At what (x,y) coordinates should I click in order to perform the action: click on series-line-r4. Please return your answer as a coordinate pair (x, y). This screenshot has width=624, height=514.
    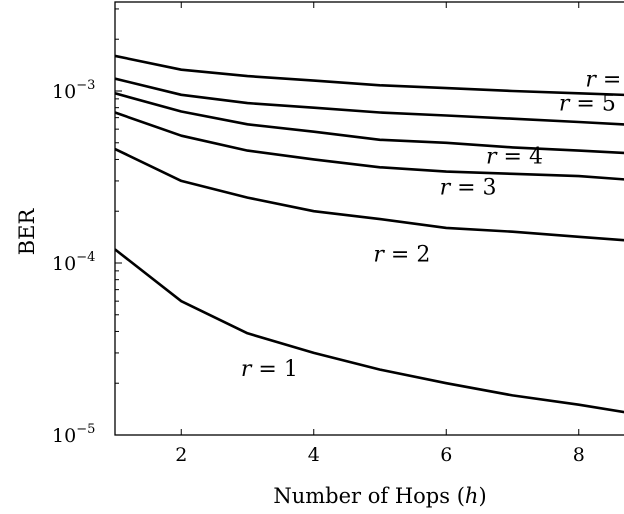
    Looking at the image, I should click on (369, 123).